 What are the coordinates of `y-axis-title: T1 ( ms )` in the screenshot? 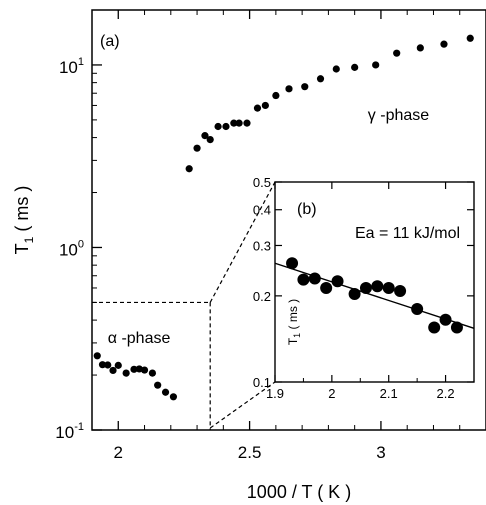 It's located at (24, 220).